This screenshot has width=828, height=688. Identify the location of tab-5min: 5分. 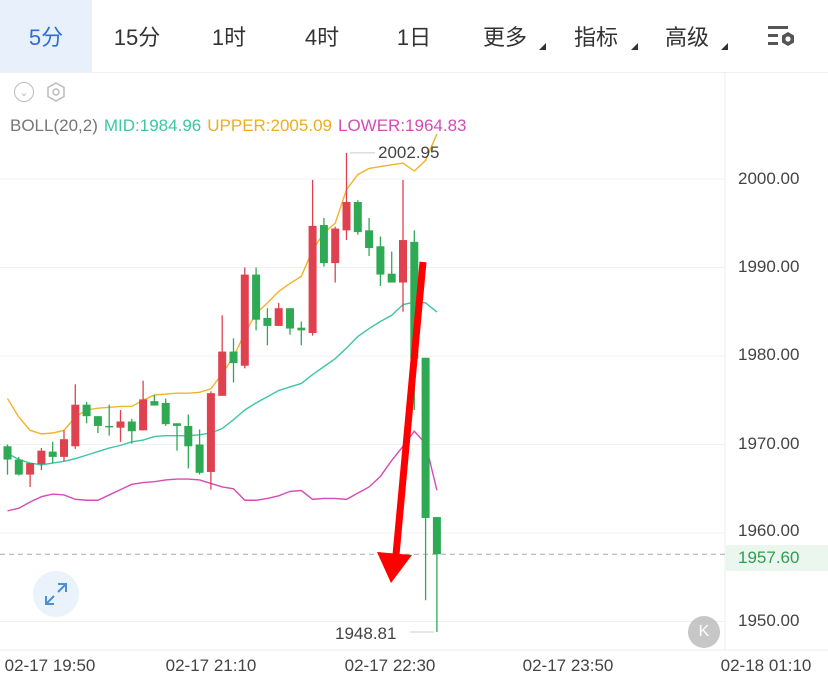
(46, 36).